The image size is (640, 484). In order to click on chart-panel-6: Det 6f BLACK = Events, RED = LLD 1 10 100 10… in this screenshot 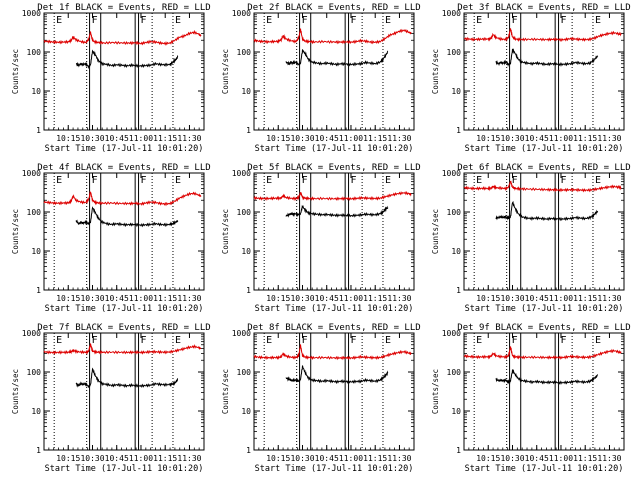, I will do `click(531, 238)`.